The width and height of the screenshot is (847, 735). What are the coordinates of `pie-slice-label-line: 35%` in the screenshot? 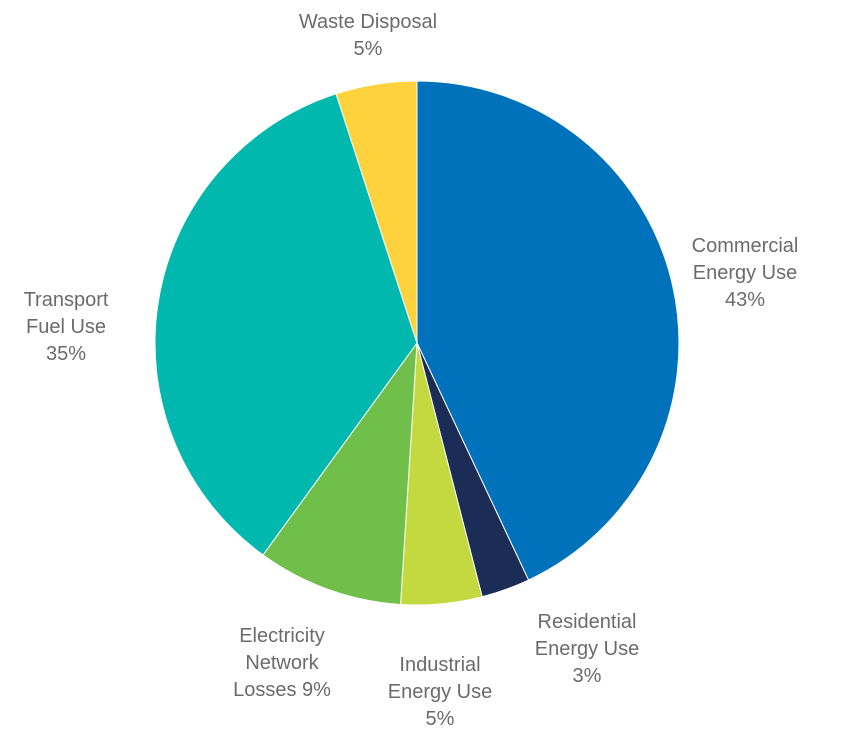 It's located at (66, 354).